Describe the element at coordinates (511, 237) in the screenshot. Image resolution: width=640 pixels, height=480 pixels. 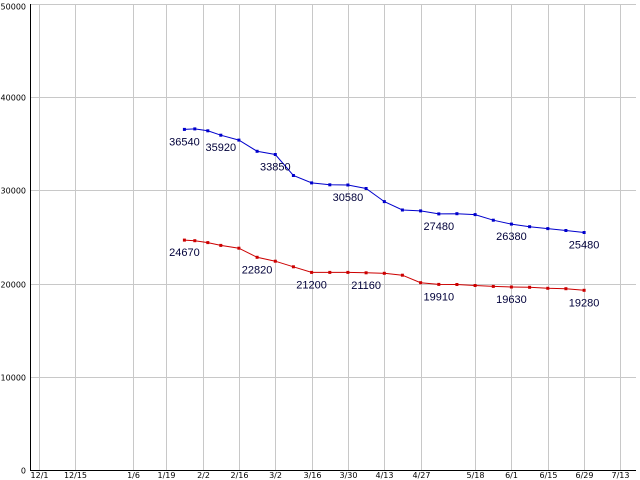
I see `data-label: 26380` at that location.